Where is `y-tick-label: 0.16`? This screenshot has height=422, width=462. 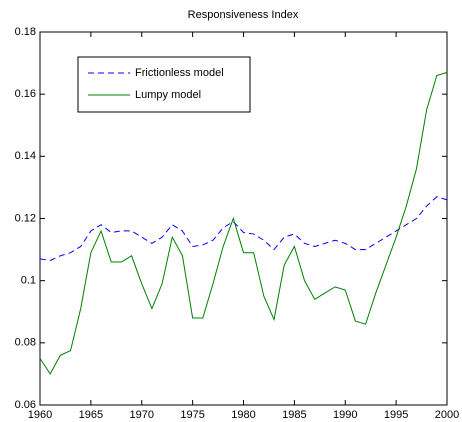
y-tick-label: 0.16 is located at coordinates (25, 94).